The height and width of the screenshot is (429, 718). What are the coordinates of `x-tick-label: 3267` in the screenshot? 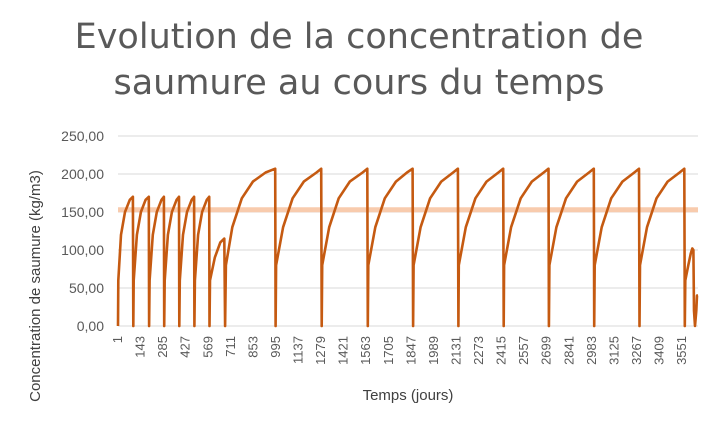 It's located at (636, 350).